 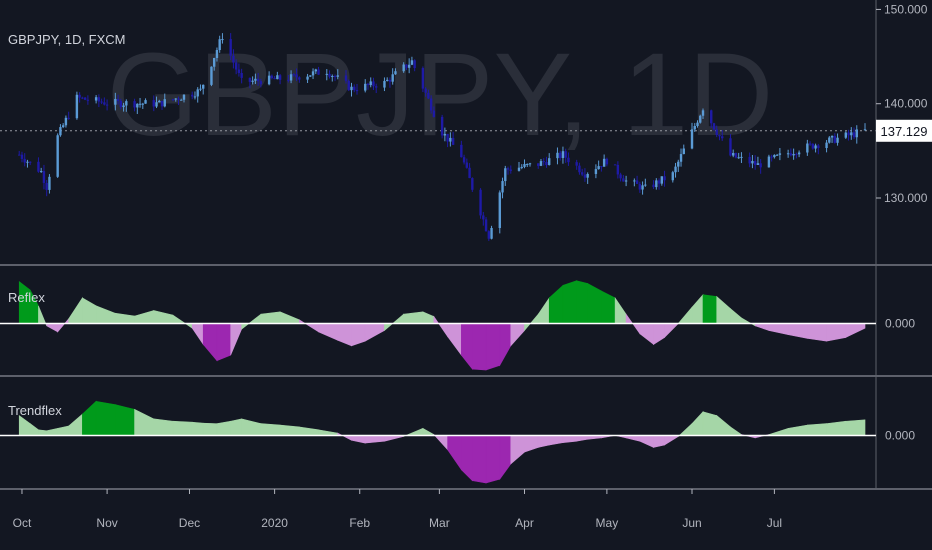 I want to click on time-tick-label: Dec, so click(x=189, y=523).